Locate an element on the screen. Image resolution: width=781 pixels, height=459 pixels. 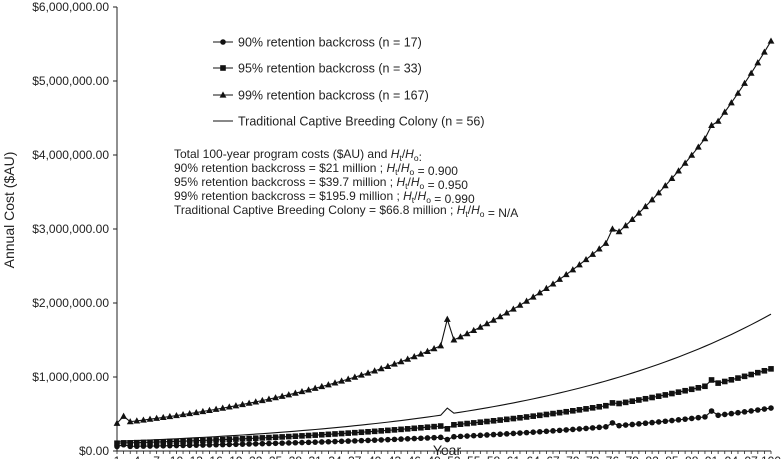
x-tick-label: 55 is located at coordinates (474, 456).